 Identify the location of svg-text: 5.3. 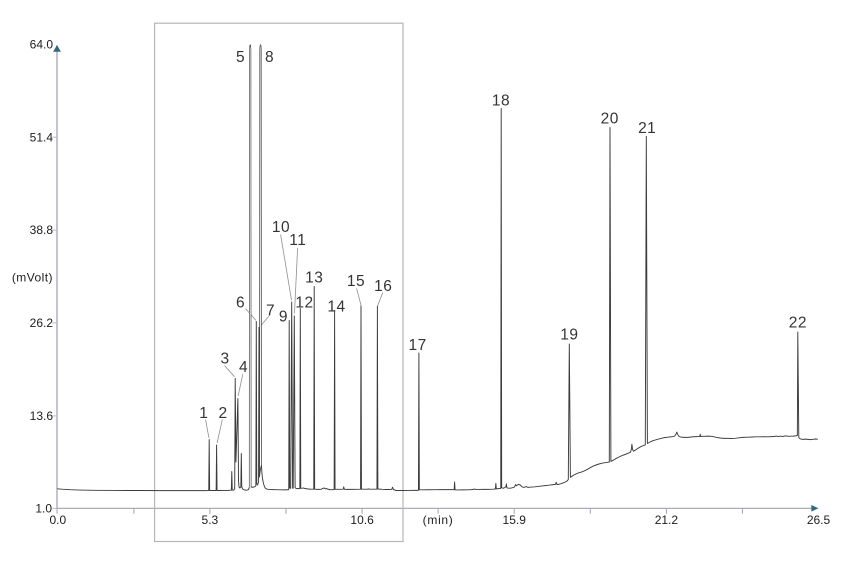
(210, 520).